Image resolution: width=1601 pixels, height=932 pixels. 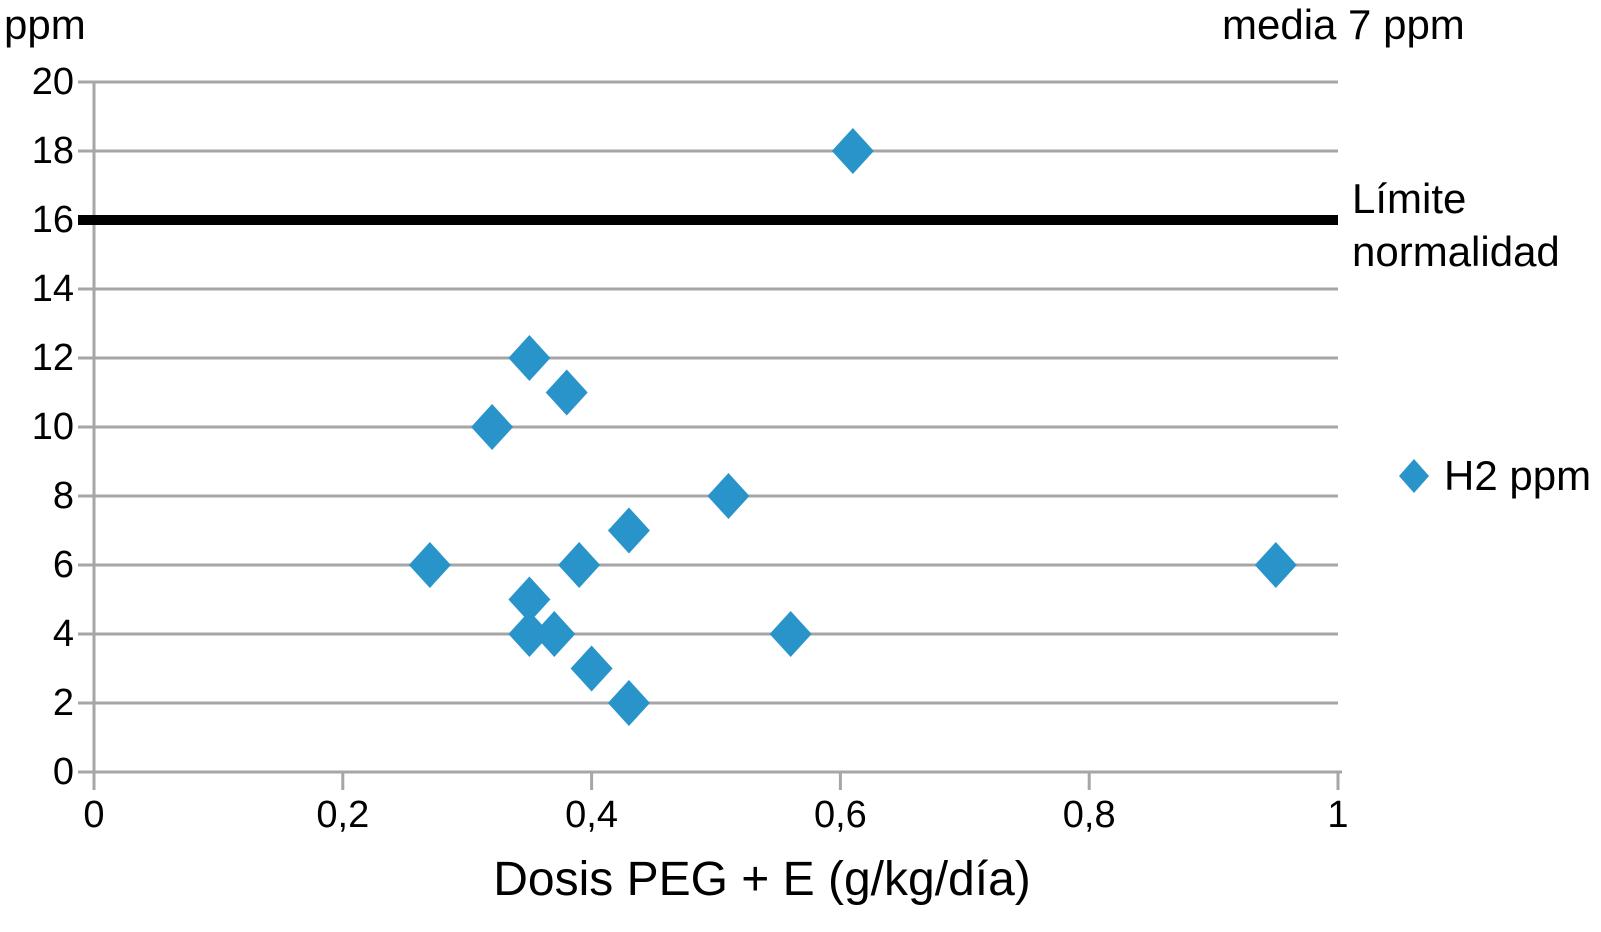 I want to click on limit-line-label-line2: normalidad, so click(x=1456, y=251).